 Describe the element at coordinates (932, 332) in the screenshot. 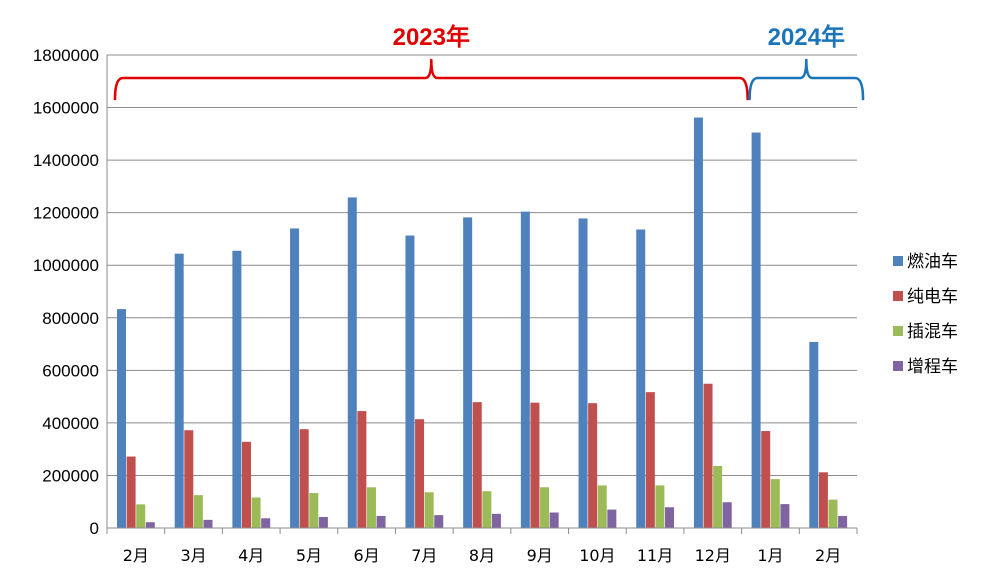

I see `legend-label: 插混车` at that location.